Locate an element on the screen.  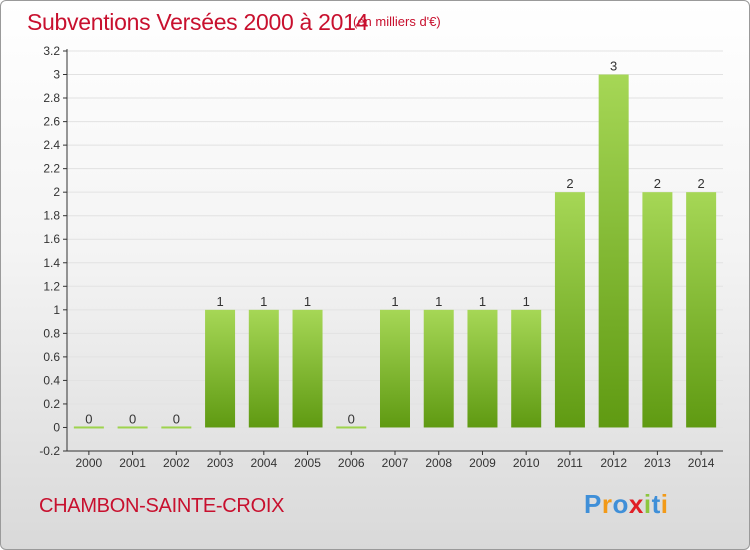
y-tick-label-14: 2.6 is located at coordinates (51, 122).